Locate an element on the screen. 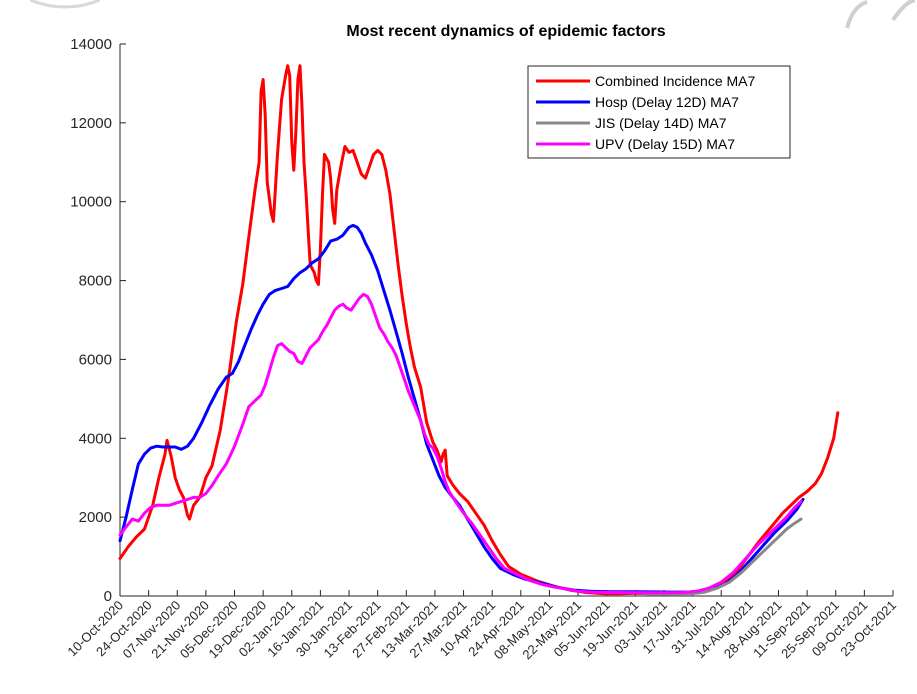 This screenshot has width=917, height=694. corner-decoration-right is located at coordinates (880, 14).